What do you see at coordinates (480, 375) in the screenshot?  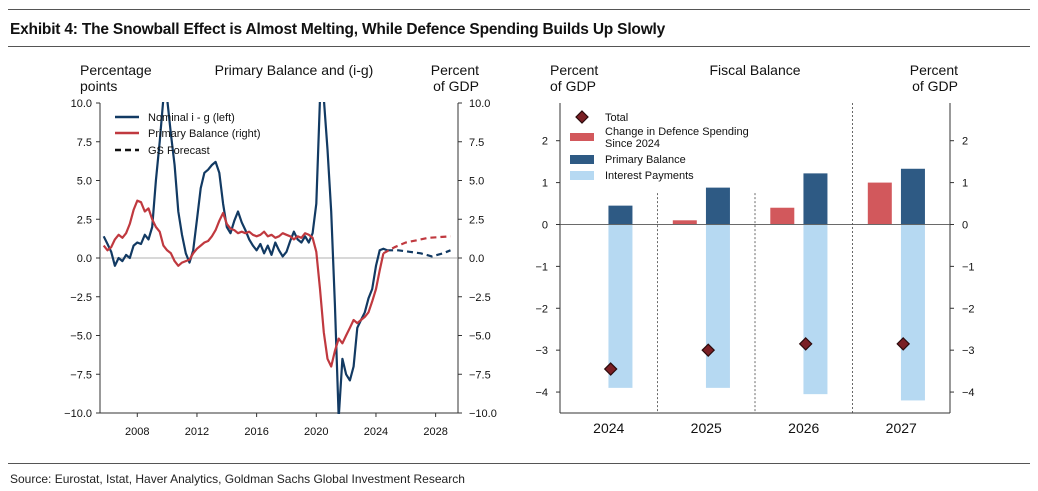 I see `right-y-tick-label: −7.5` at bounding box center [480, 375].